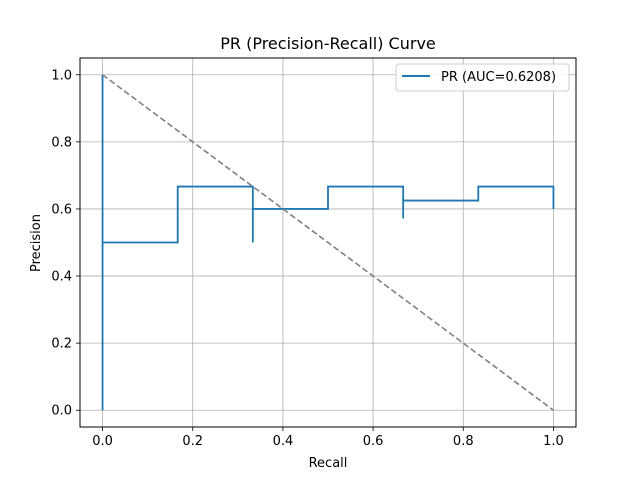 The image size is (640, 480). I want to click on x-tick-label: 1.0, so click(553, 441).